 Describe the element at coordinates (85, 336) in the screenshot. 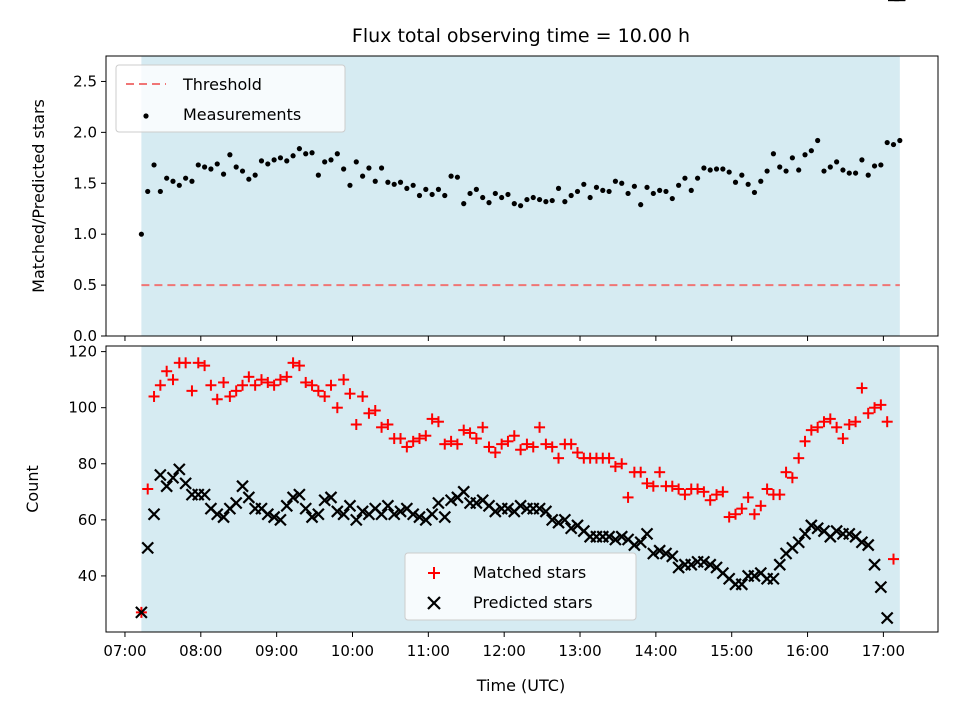

I see `y-tick-label: 0.0` at that location.